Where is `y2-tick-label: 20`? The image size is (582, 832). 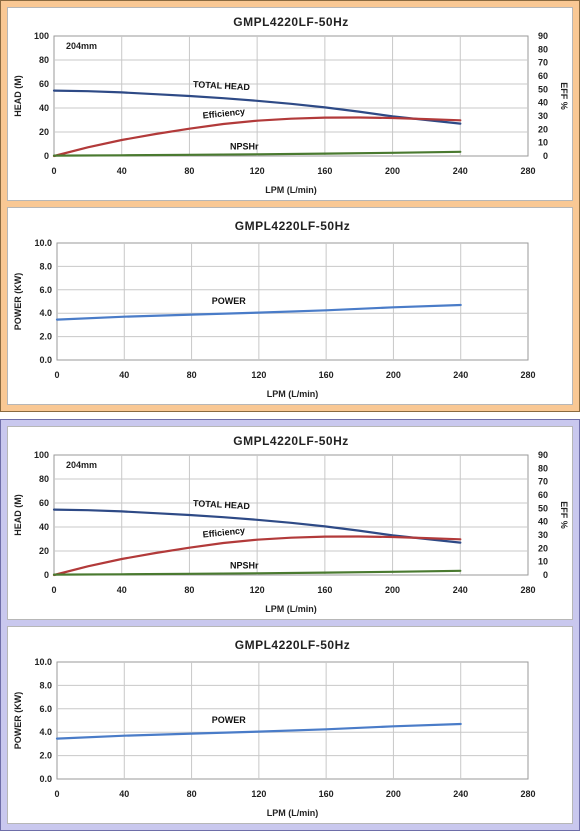
y2-tick-label: 20 is located at coordinates (543, 129).